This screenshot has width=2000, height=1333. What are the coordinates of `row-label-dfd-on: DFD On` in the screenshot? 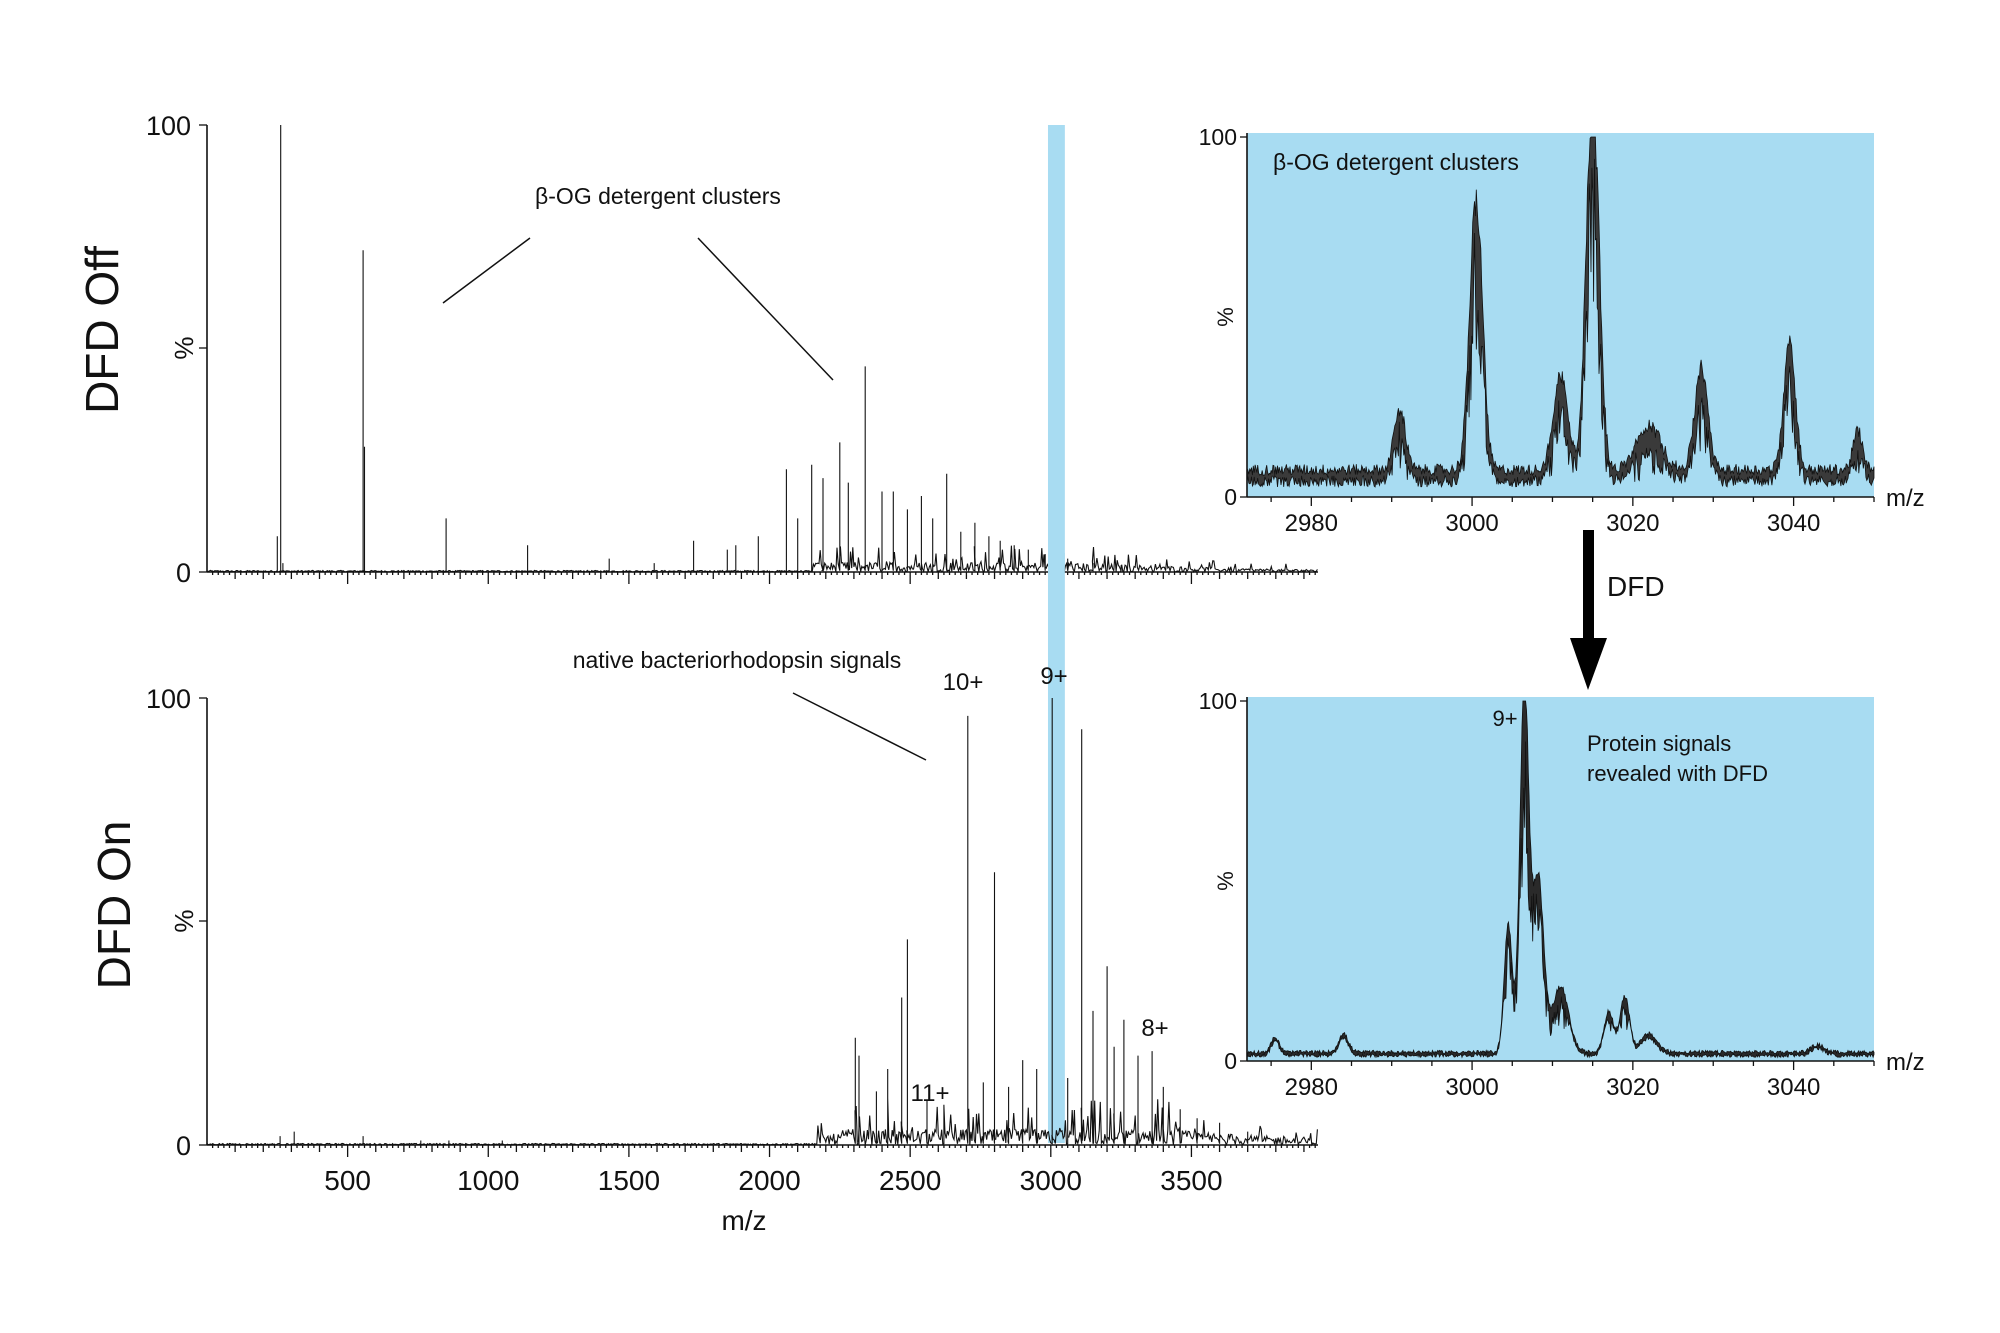 It's located at (114, 905).